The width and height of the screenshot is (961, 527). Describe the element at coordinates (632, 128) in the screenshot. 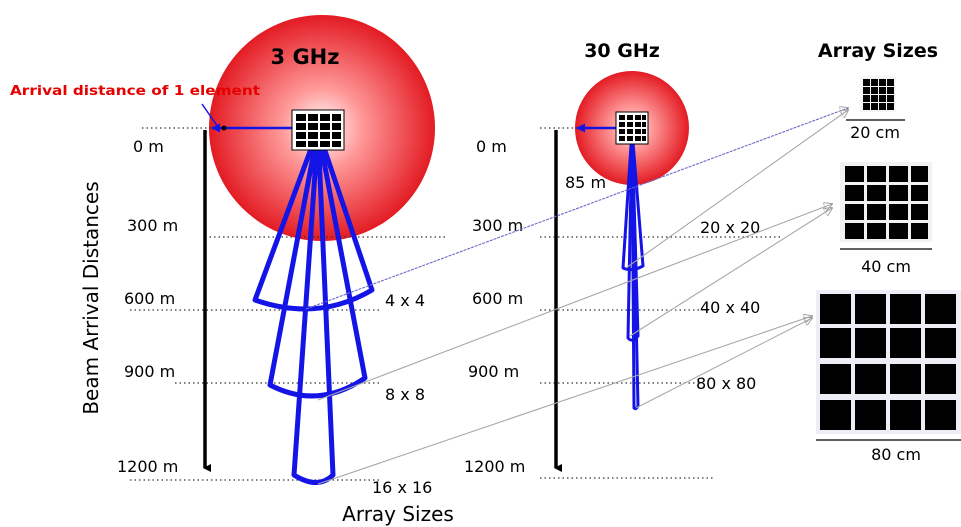

I see `antenna-array-30ghz` at that location.